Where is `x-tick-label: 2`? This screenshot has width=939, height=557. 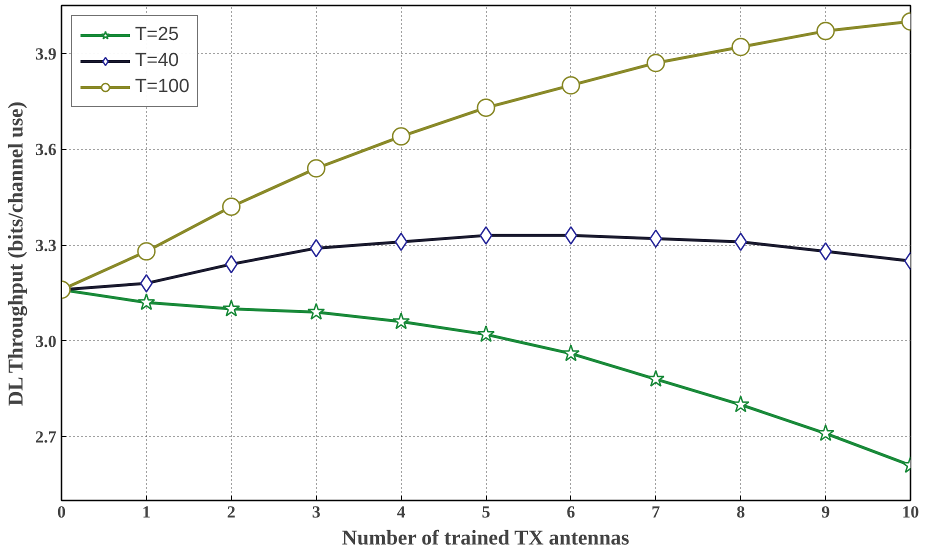 x-tick-label: 2 is located at coordinates (231, 512).